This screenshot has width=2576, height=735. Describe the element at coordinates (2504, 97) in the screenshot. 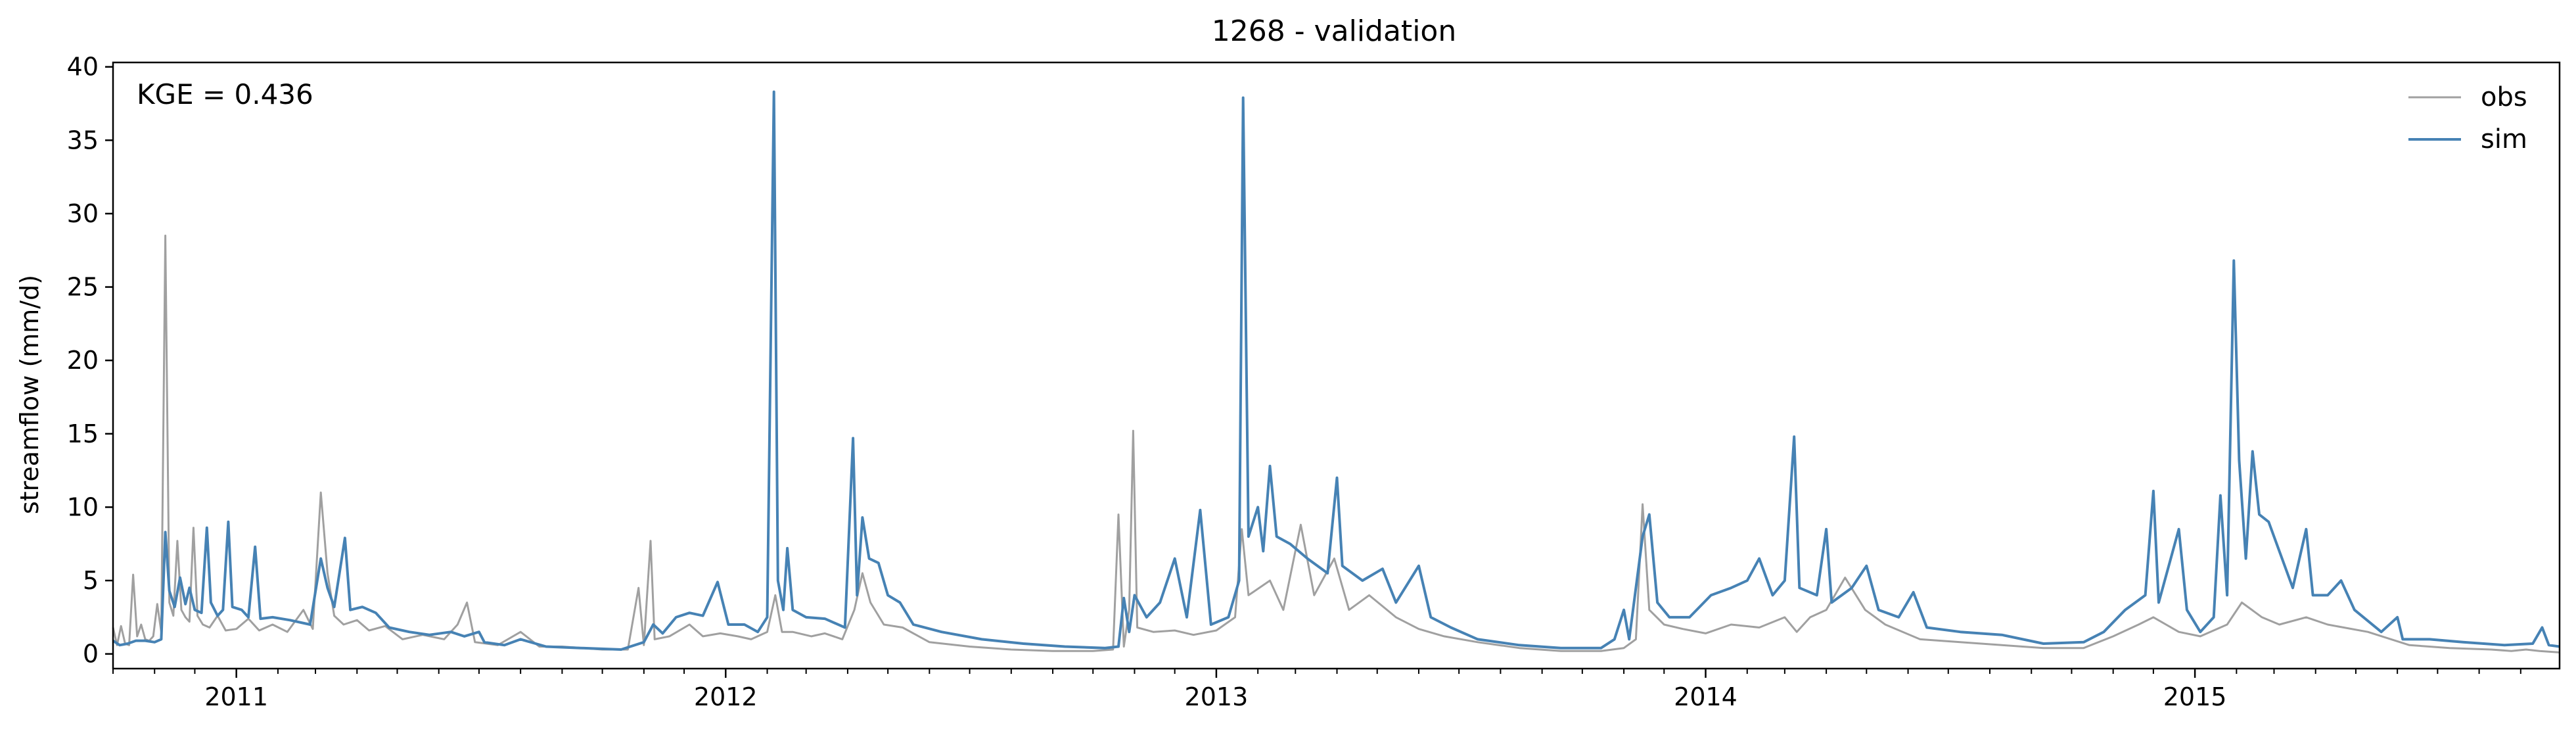

I see `legend-label-obs: obs` at that location.